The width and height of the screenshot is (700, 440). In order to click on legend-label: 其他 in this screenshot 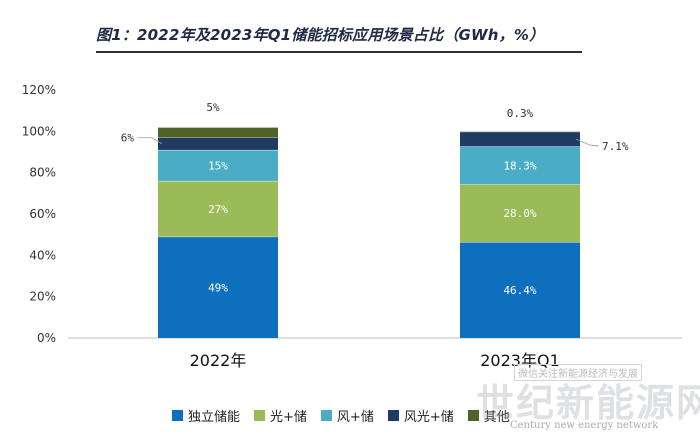, I will do `click(496, 417)`.